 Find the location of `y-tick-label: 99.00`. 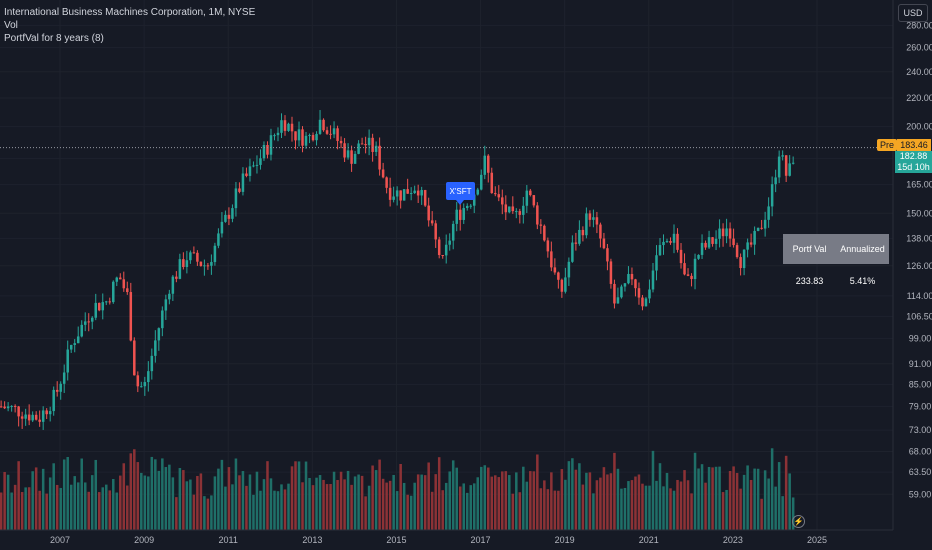

y-tick-label: 99.00 is located at coordinates (920, 338).